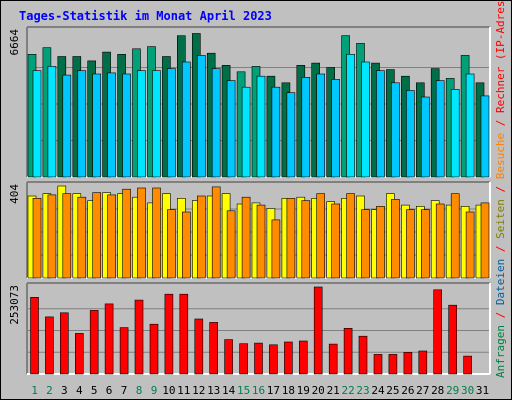 This screenshot has width=512, height=400. I want to click on legend-part-3: /, so click(500, 249).